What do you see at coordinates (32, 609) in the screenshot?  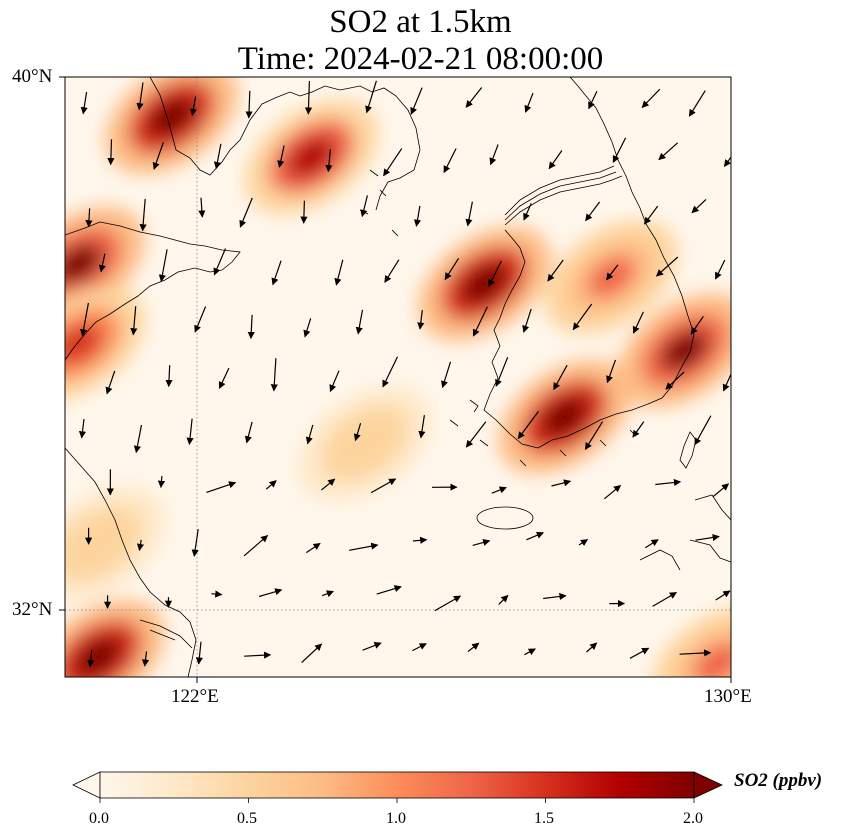 I see `lat-label-32n: 32°N` at bounding box center [32, 609].